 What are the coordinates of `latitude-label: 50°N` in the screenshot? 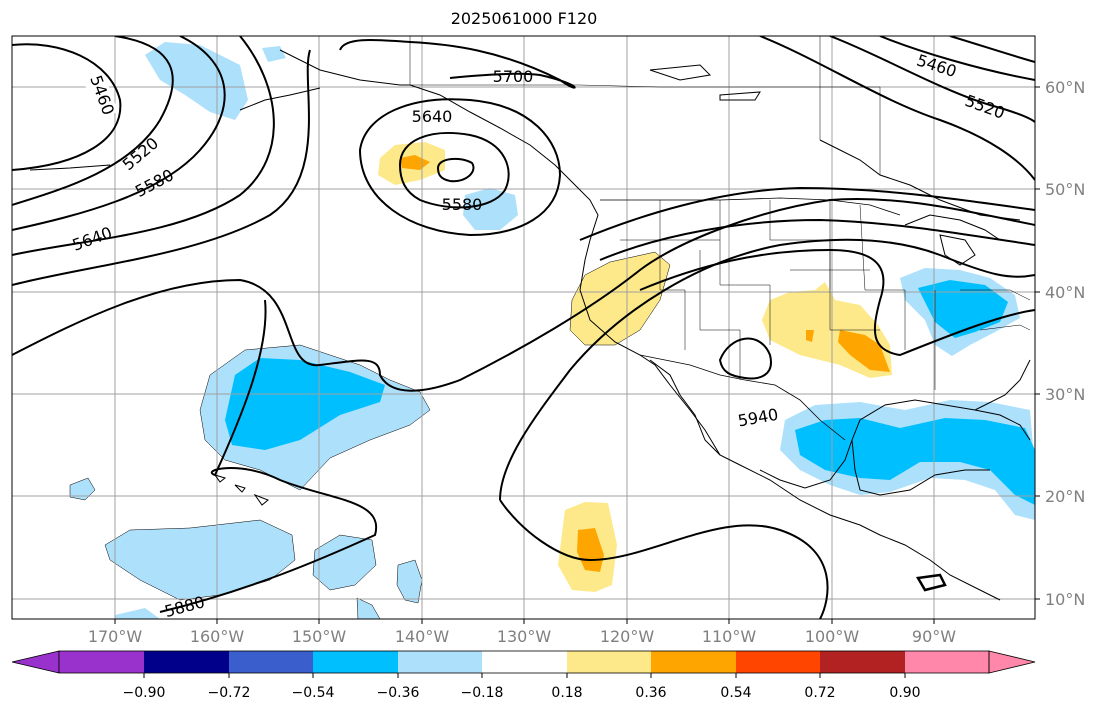 It's located at (1065, 189).